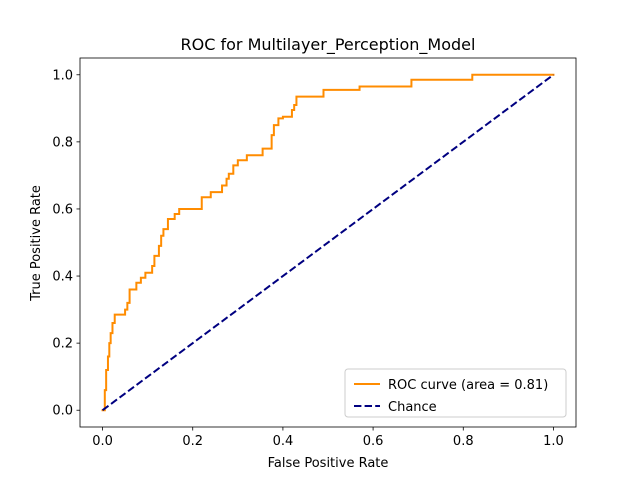 The width and height of the screenshot is (640, 480). Describe the element at coordinates (463, 441) in the screenshot. I see `x-tick-label: 0.8` at that location.